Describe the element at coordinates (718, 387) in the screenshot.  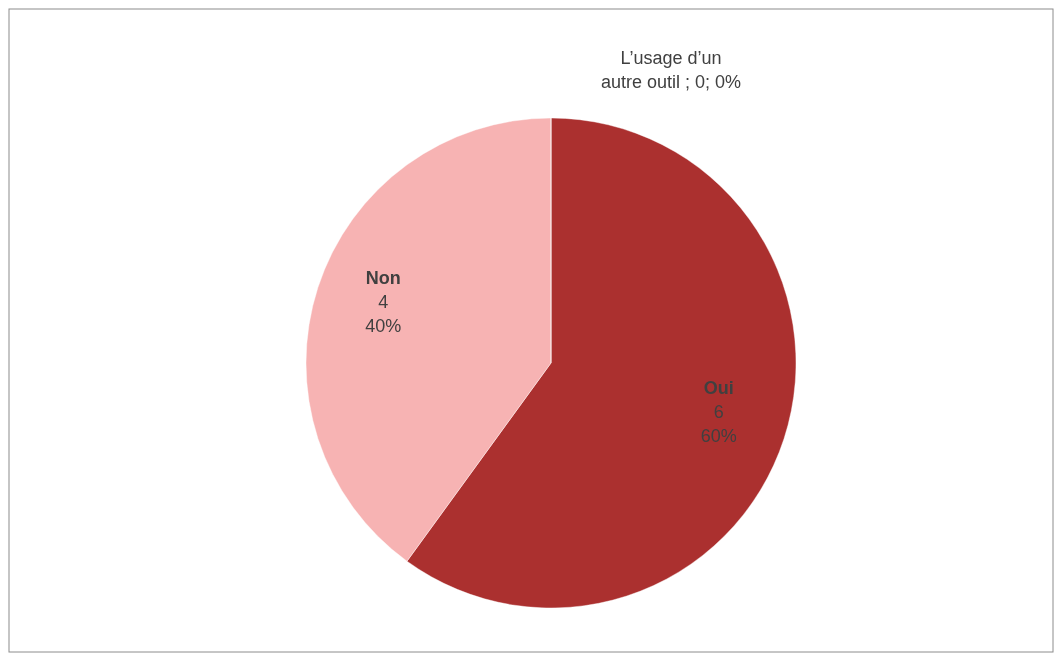
I see `slice-label: Oui` at that location.